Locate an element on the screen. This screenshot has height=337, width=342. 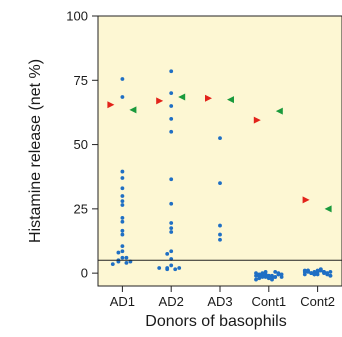
x-axis-title: Donors of basophils is located at coordinates (215, 321).